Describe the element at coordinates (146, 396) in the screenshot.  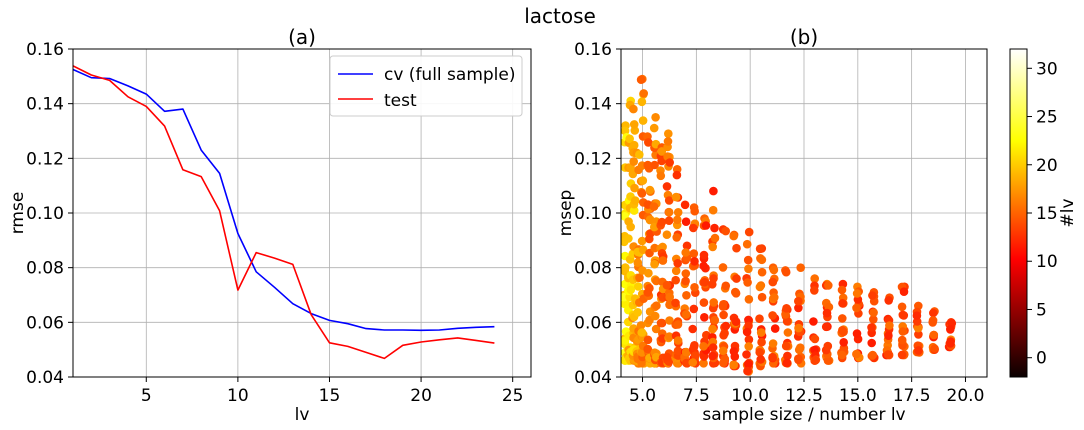
I see `panel-a-xtick-label: 5` at that location.